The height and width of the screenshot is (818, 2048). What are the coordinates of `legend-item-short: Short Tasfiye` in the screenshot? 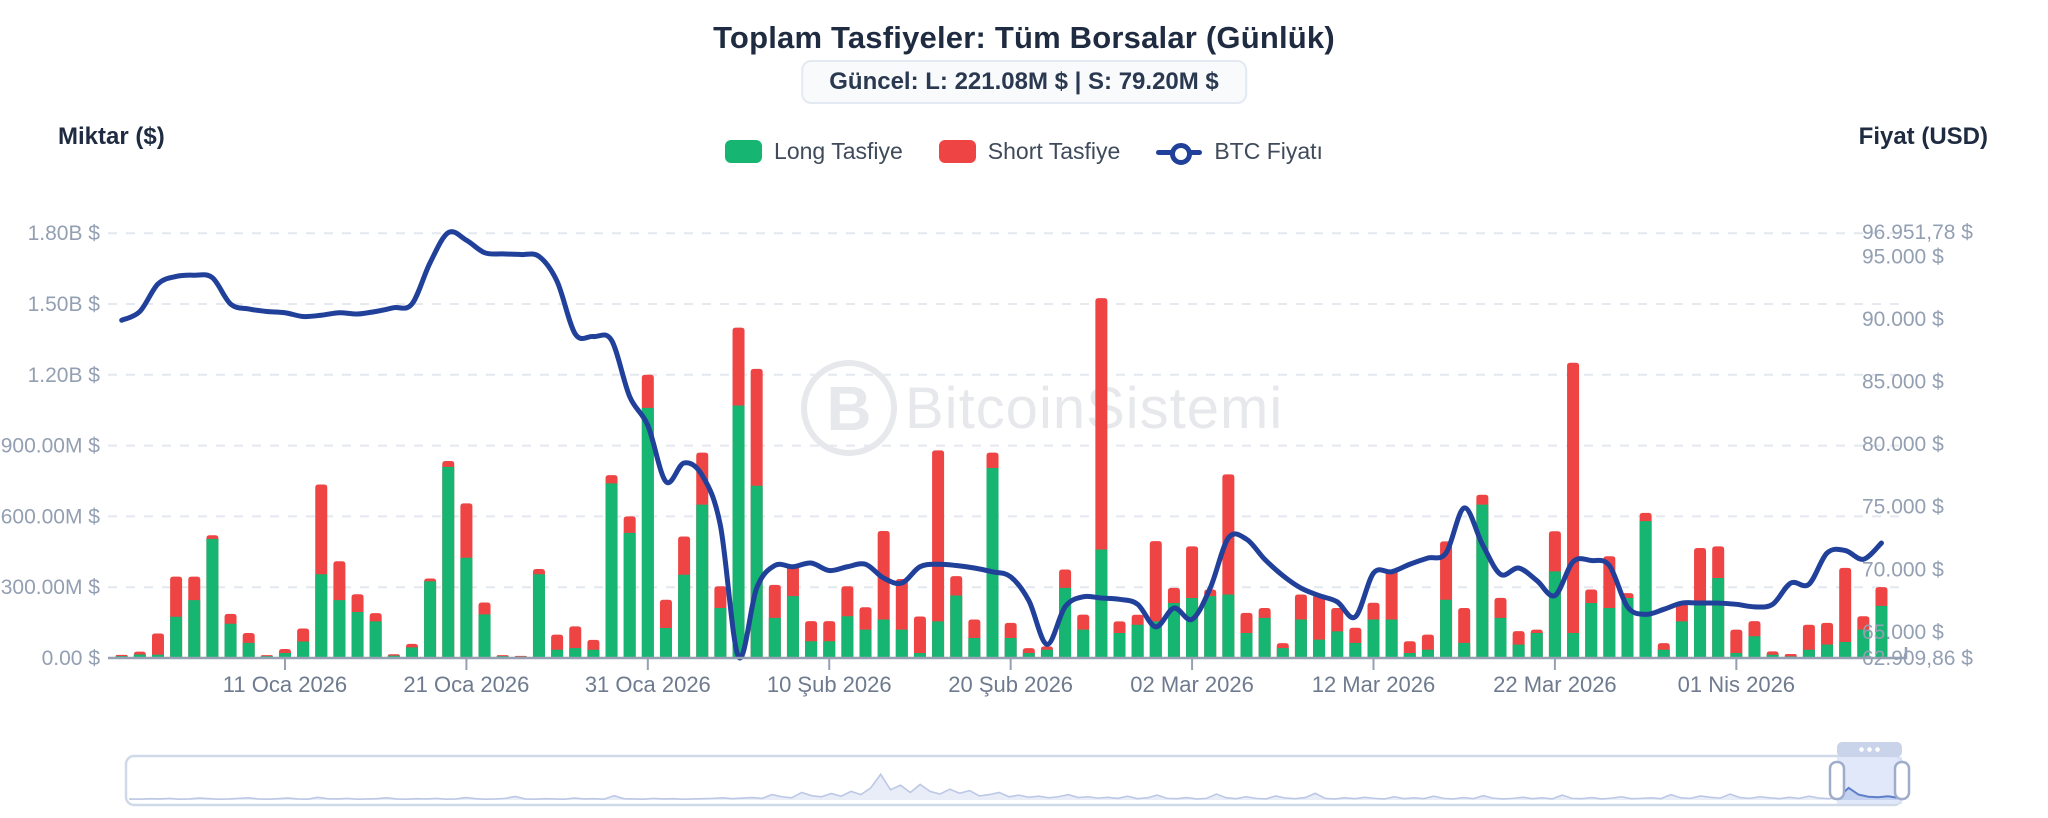 It's located at (1029, 151).